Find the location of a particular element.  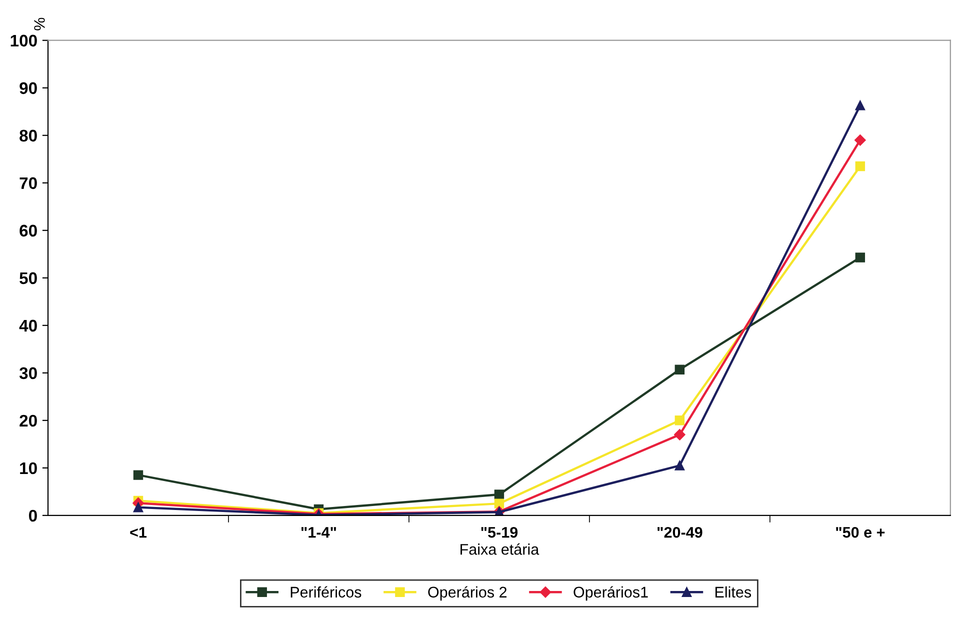

y-tick-label: 100 is located at coordinates (23, 40).